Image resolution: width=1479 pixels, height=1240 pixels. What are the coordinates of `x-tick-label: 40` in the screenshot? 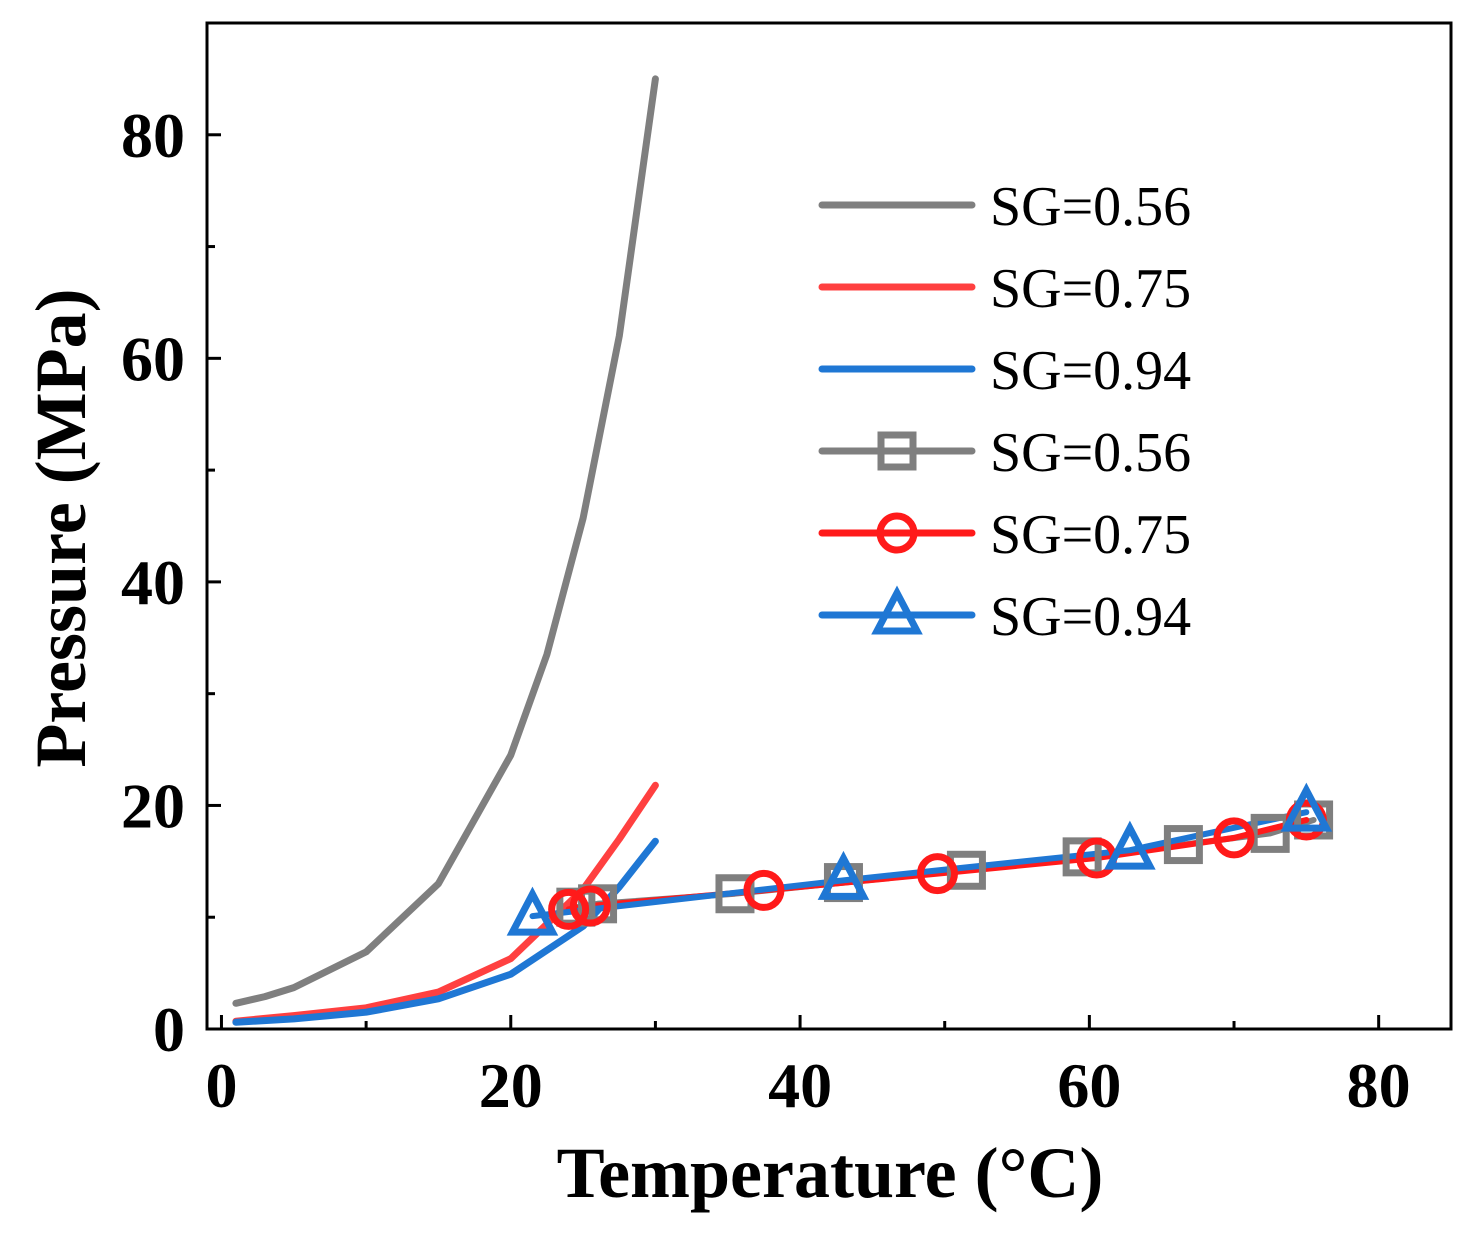 It's located at (800, 1085).